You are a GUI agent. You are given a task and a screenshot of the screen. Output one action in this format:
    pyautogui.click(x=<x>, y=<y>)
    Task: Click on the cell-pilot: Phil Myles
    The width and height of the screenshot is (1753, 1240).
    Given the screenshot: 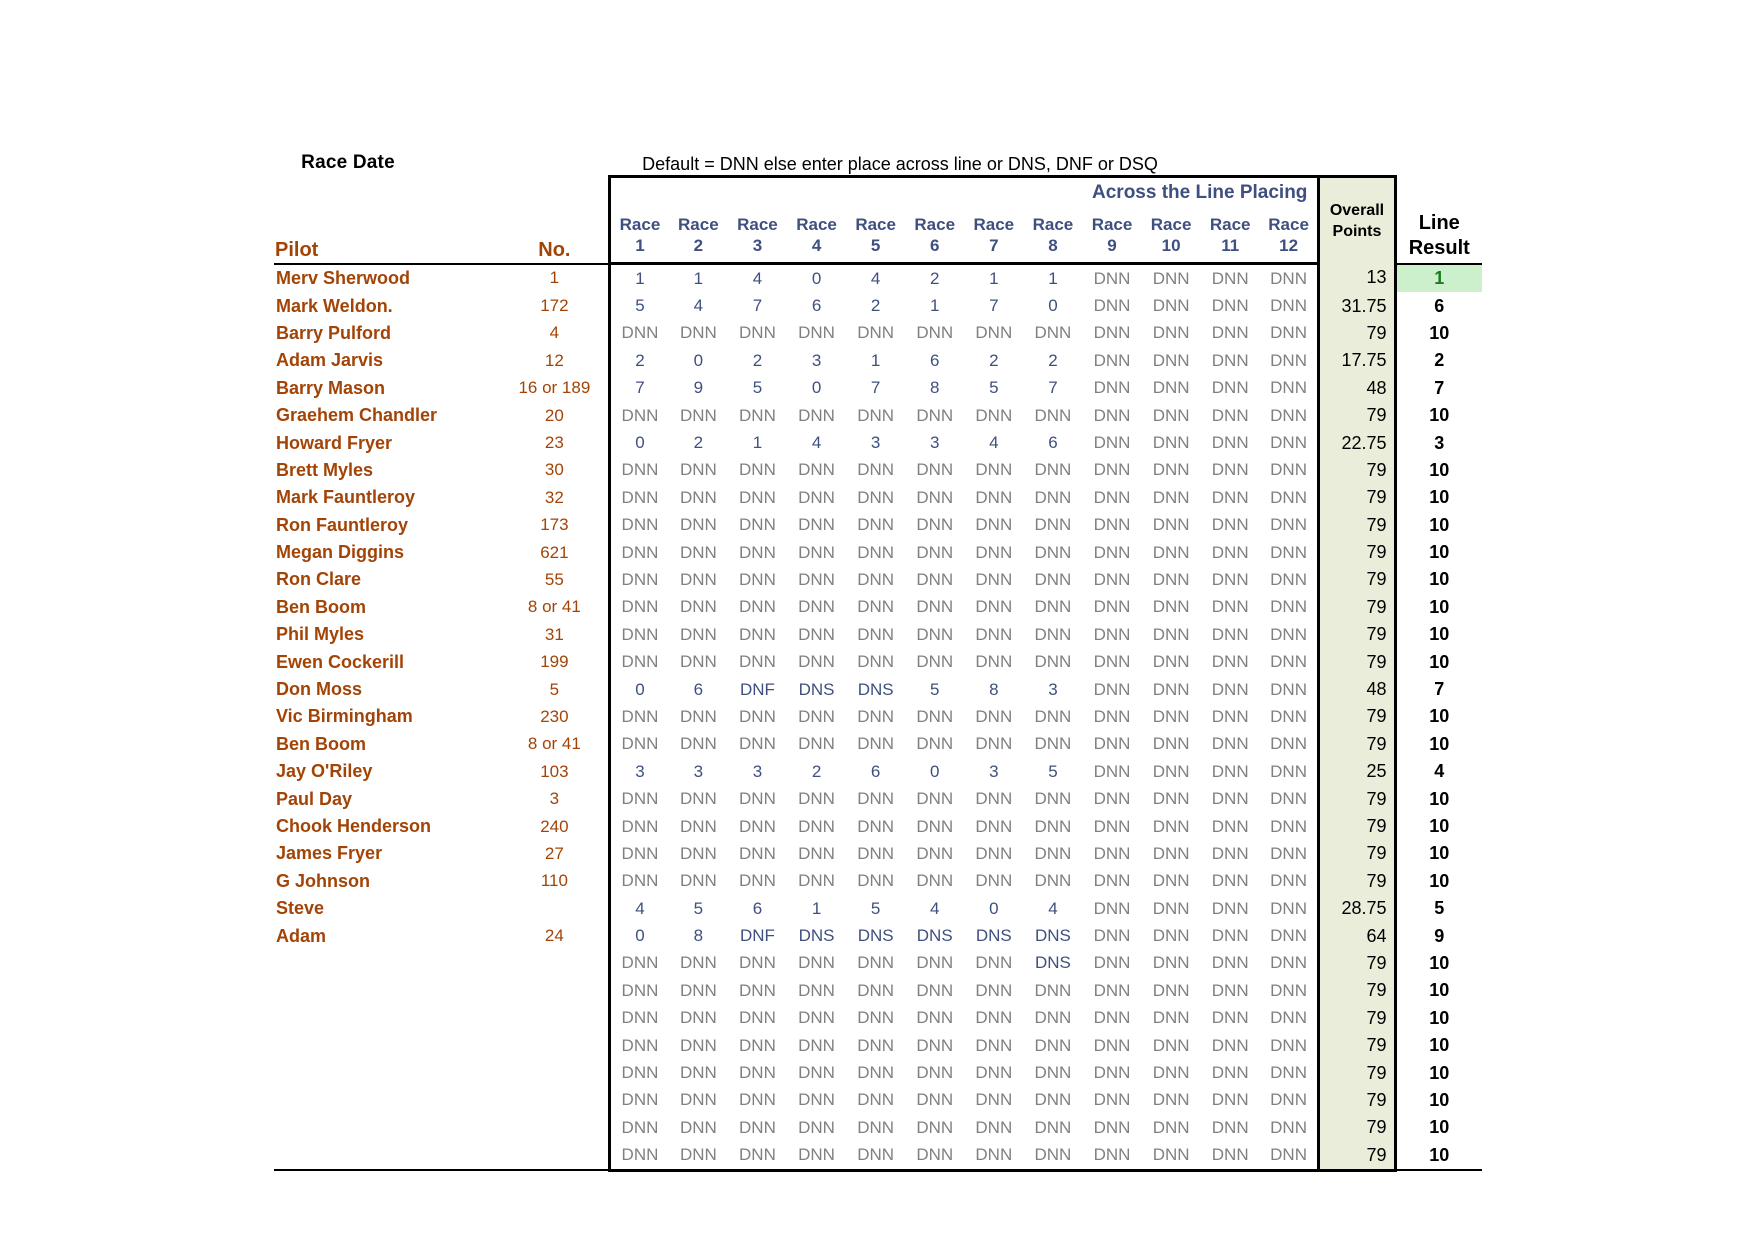 What is the action you would take?
    pyautogui.click(x=320, y=634)
    